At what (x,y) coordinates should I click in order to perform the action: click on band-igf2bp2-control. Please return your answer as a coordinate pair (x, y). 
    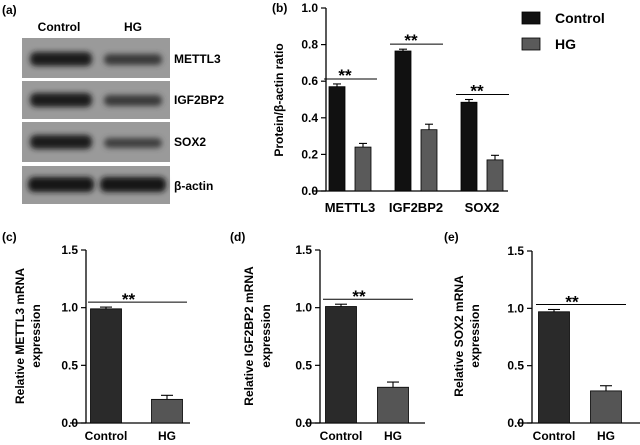
    Looking at the image, I should click on (61, 100).